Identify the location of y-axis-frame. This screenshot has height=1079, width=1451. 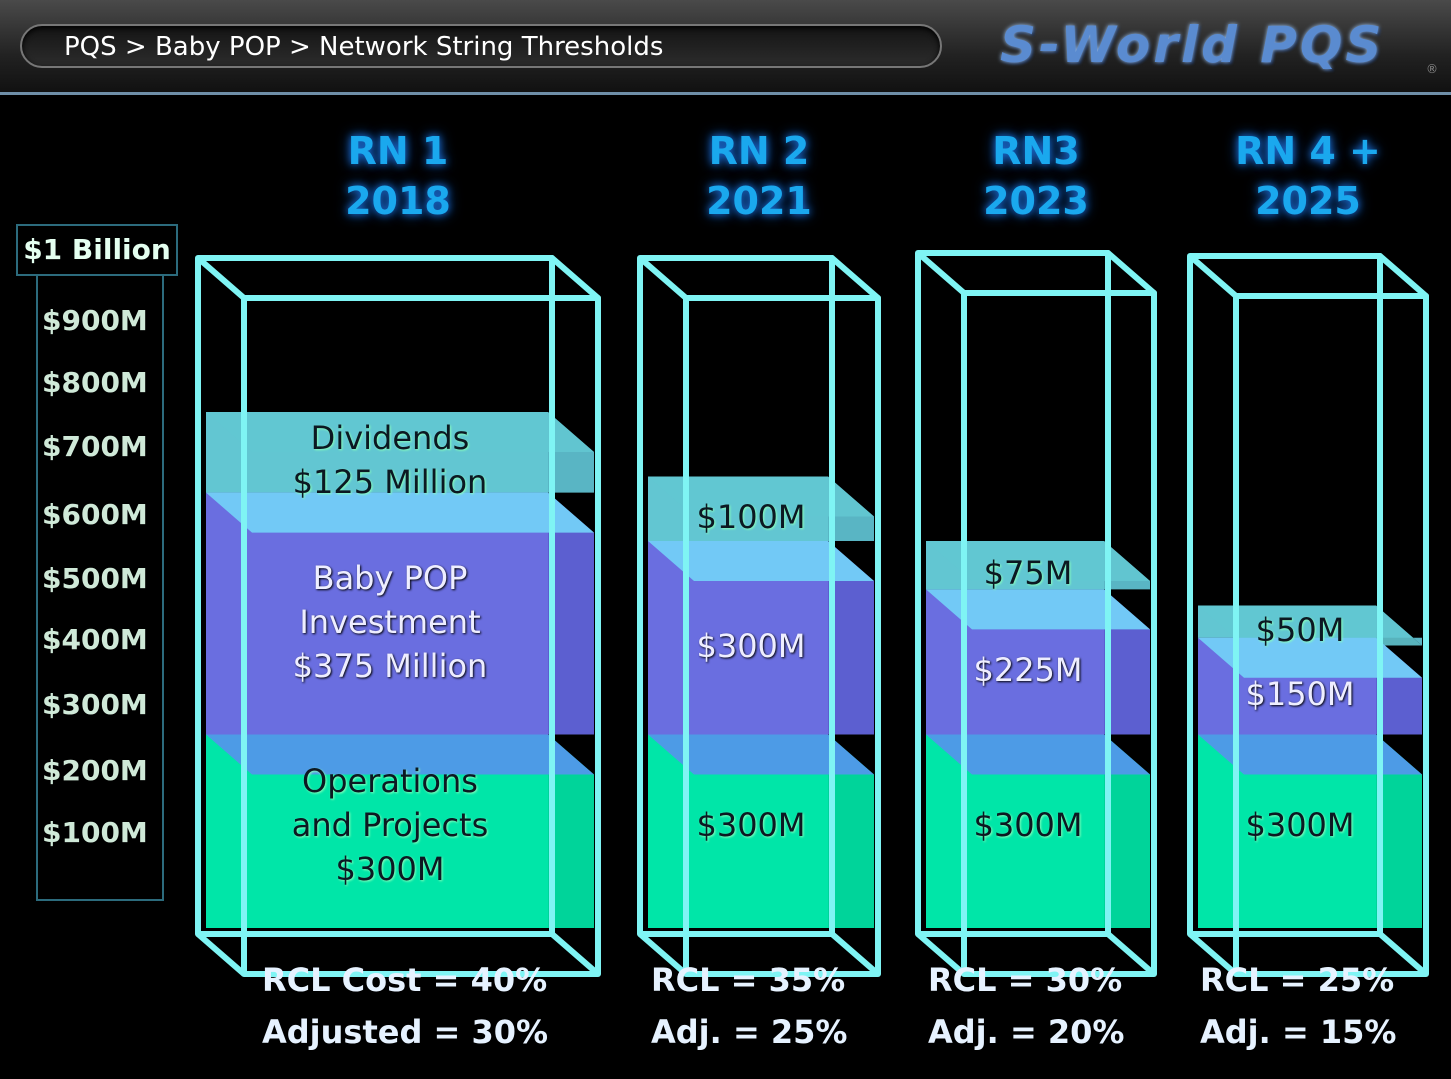
(100, 588).